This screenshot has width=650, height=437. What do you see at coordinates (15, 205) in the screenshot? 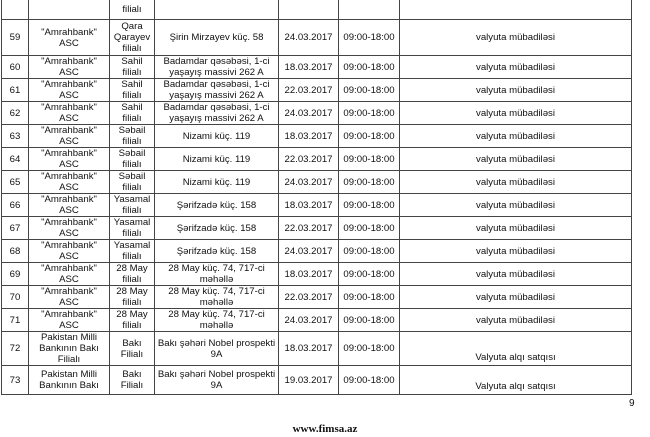
I see `no-cell: 66` at bounding box center [15, 205].